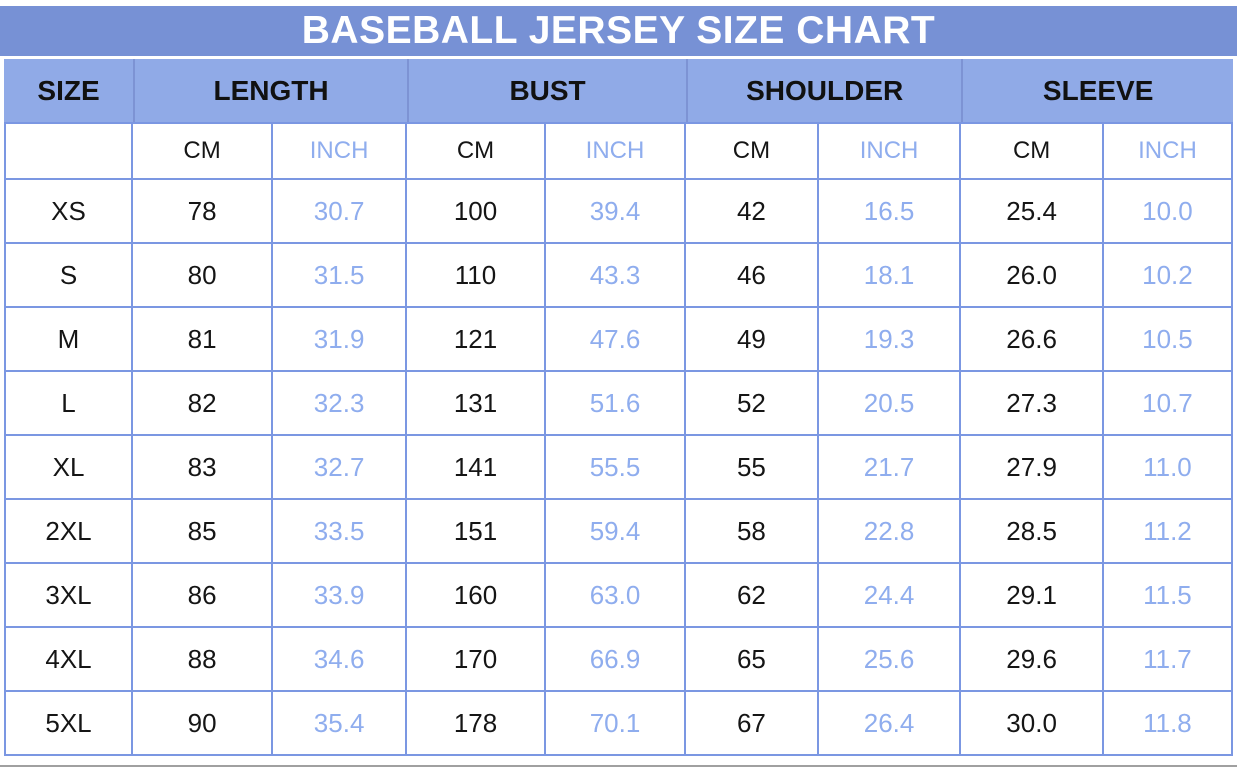 The width and height of the screenshot is (1237, 767). I want to click on table-row: XS 78 30.7 100 39.4 42 16.5 25.4 10.0, so click(618, 212).